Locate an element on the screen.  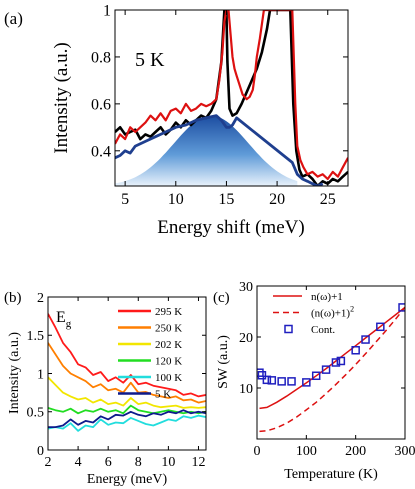
legend-superscript: 2 is located at coordinates (352, 309).